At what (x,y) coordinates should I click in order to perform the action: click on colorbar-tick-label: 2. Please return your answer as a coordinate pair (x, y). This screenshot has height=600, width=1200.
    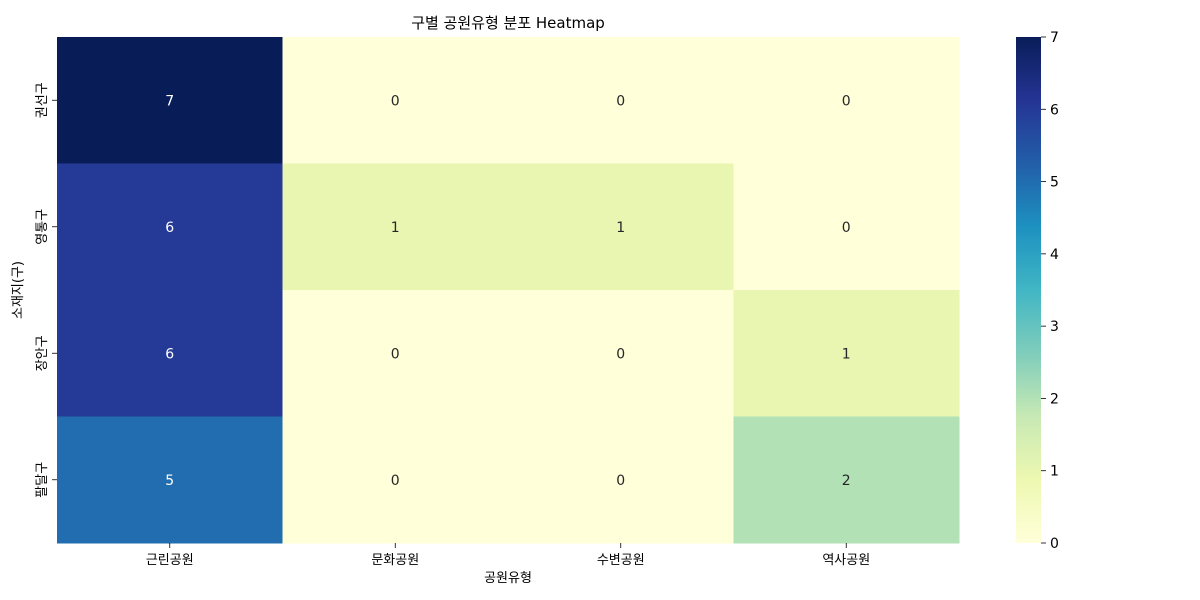
    Looking at the image, I should click on (1054, 399).